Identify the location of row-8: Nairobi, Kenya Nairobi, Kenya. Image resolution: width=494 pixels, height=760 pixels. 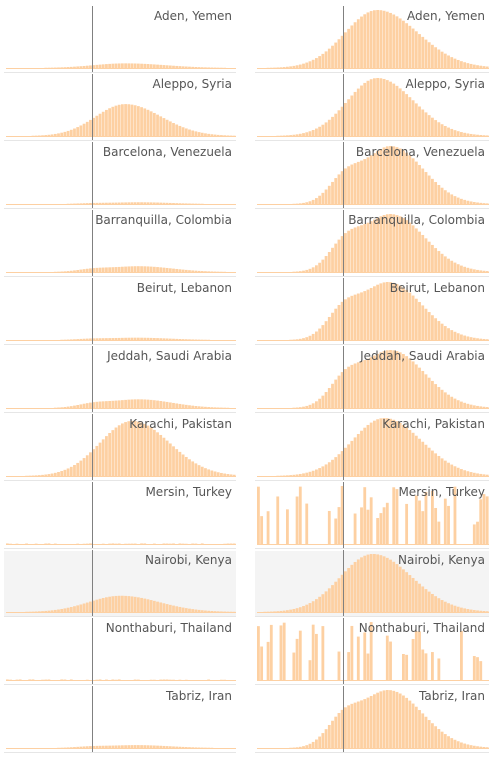
(246, 583).